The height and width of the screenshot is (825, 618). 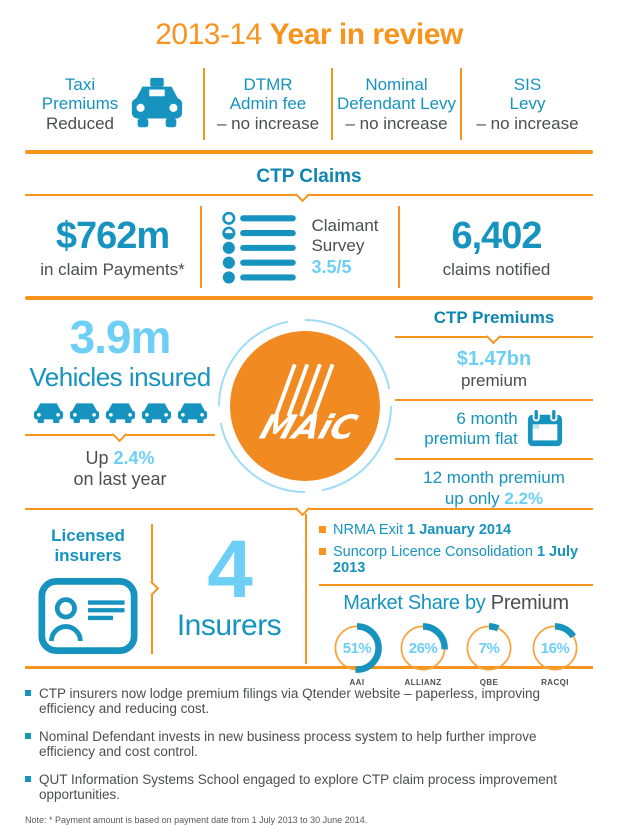 What do you see at coordinates (494, 477) in the screenshot?
I see `twelve-line1: 12 month premium` at bounding box center [494, 477].